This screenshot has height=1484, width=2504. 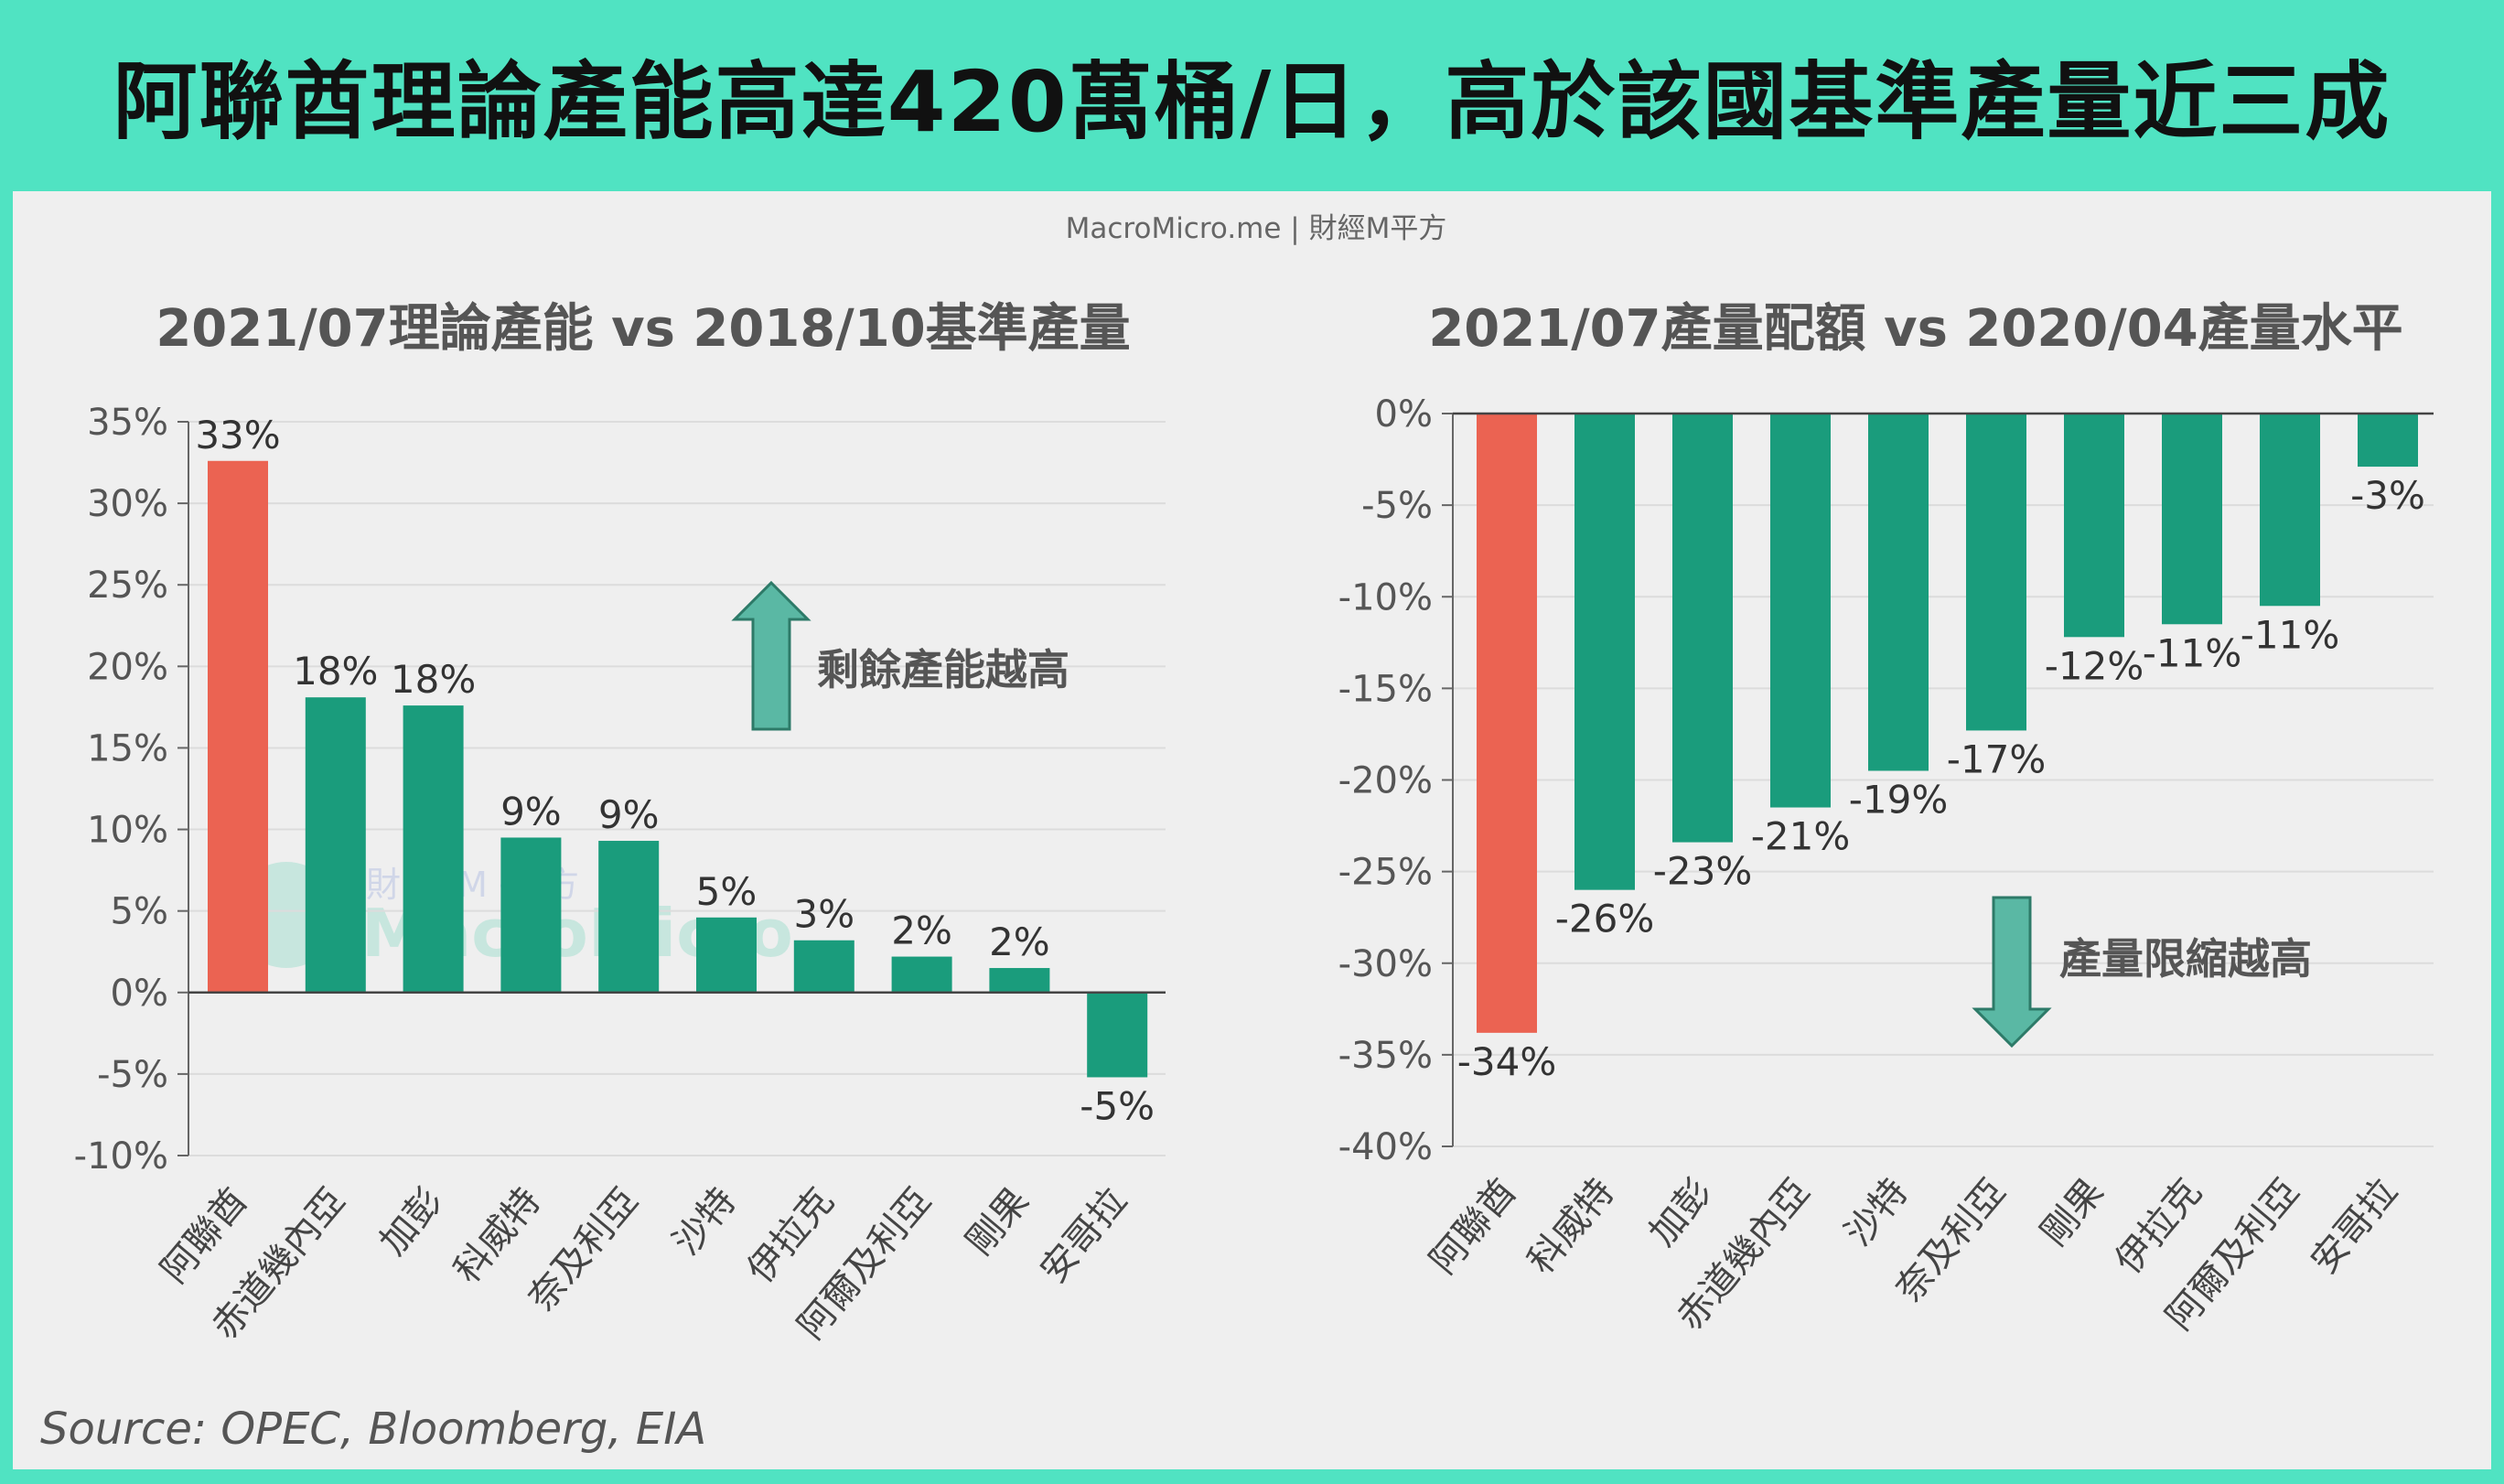 What do you see at coordinates (643, 329) in the screenshot?
I see `chart-title: 2021/07理論產能 vs 2018/10基準產量` at bounding box center [643, 329].